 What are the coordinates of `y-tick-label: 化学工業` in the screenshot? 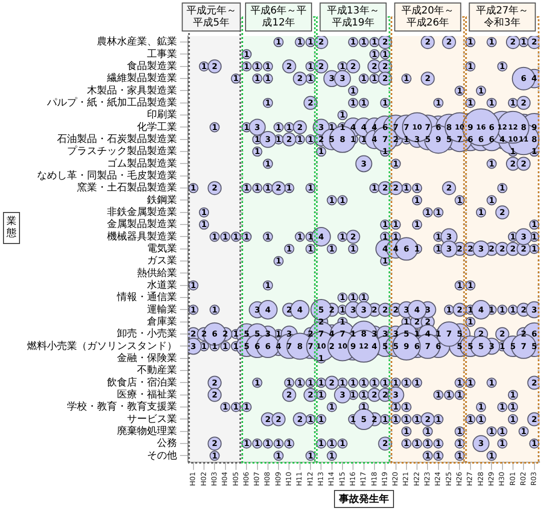 It's located at (157, 126).